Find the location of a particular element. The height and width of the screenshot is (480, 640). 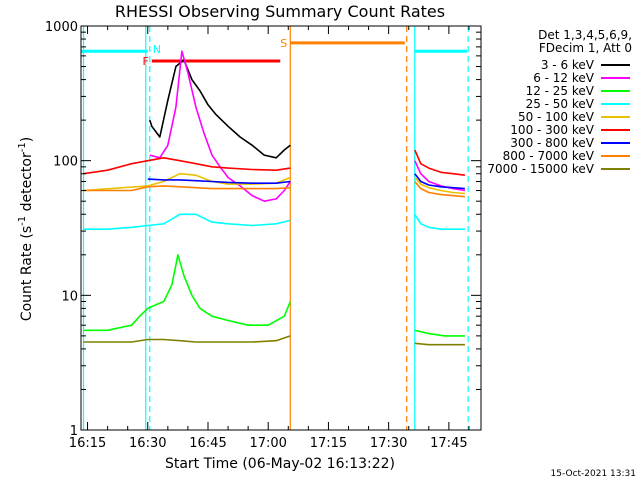

y-tick-label-3: 1000 is located at coordinates (61, 27).